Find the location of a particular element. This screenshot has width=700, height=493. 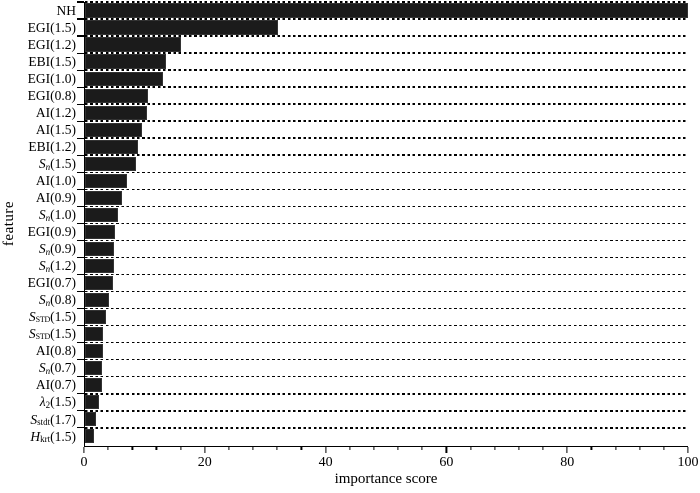

x-tick-label: 20 is located at coordinates (204, 462).